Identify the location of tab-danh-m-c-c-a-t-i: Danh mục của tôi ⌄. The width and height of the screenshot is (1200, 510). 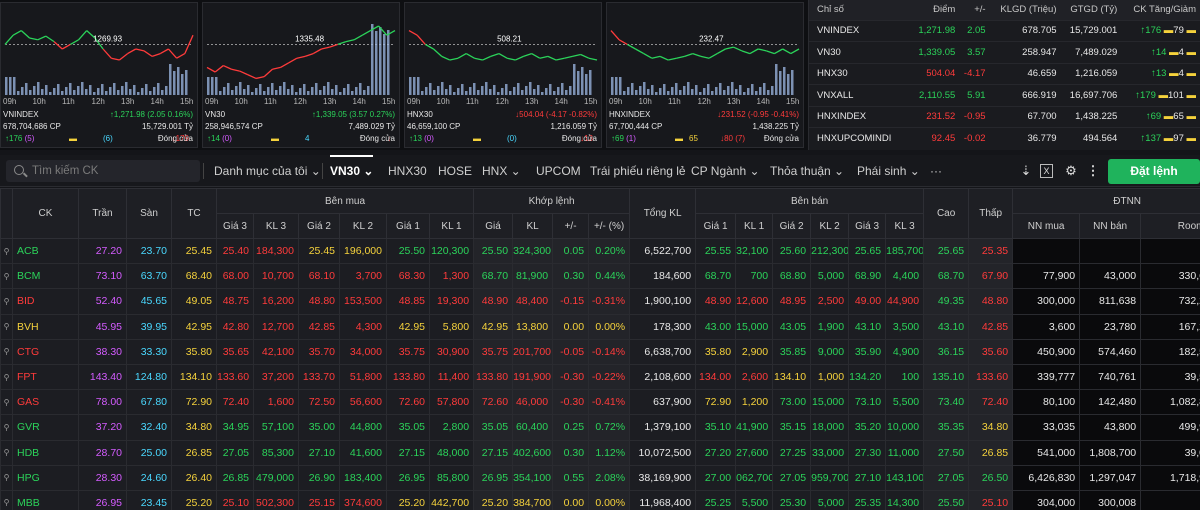
(267, 171).